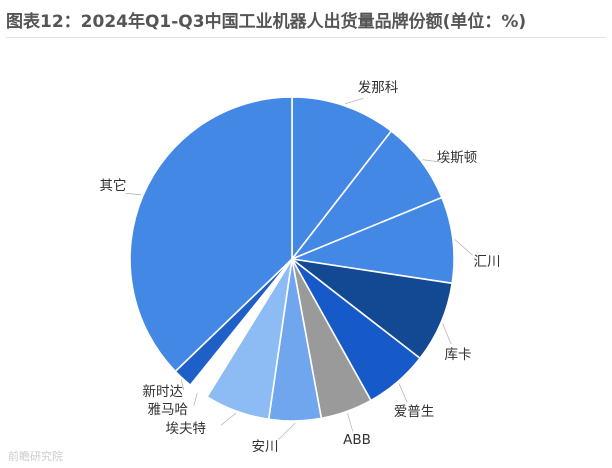 This screenshot has height=468, width=612. Describe the element at coordinates (266, 22) in the screenshot. I see `chart-title: 图表12：2024年Q1-Q3中国工业机器人出货量品牌份额(单位：%)` at that location.